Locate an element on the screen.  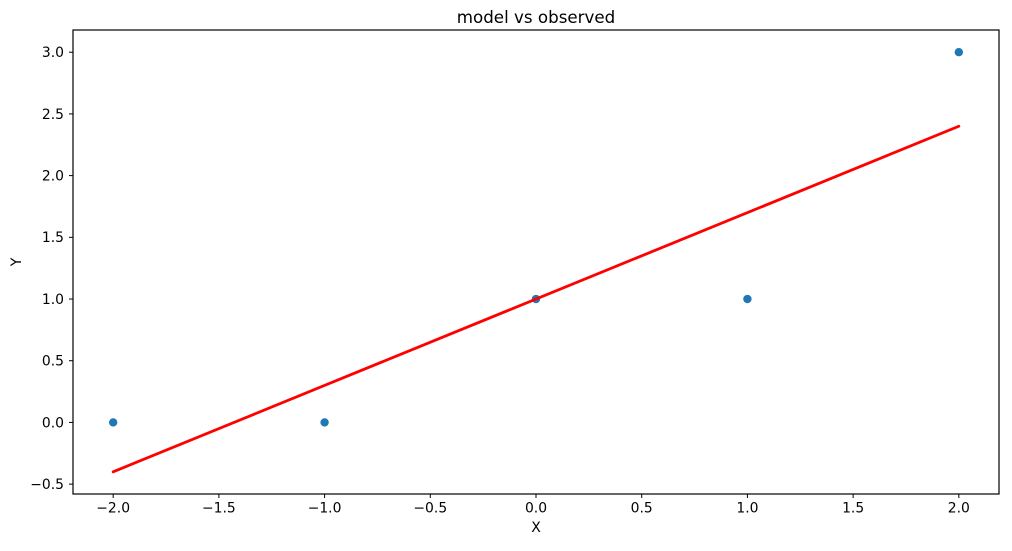
y-tick-label: 0.0 is located at coordinates (53, 423).